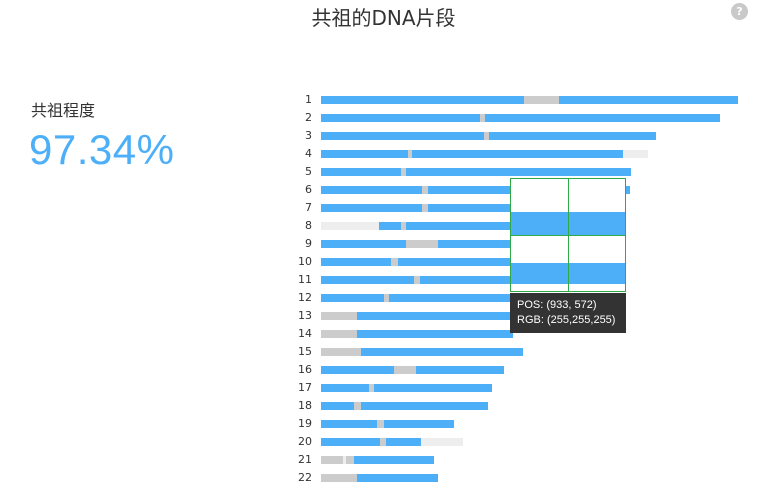 The image size is (767, 503). Describe the element at coordinates (568, 235) in the screenshot. I see `magnifier-loupe` at that location.